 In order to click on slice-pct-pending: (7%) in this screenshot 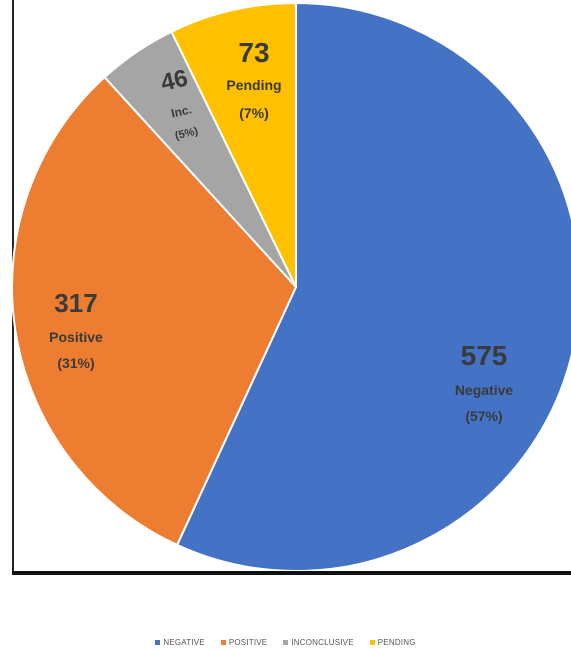, I will do `click(254, 113)`.